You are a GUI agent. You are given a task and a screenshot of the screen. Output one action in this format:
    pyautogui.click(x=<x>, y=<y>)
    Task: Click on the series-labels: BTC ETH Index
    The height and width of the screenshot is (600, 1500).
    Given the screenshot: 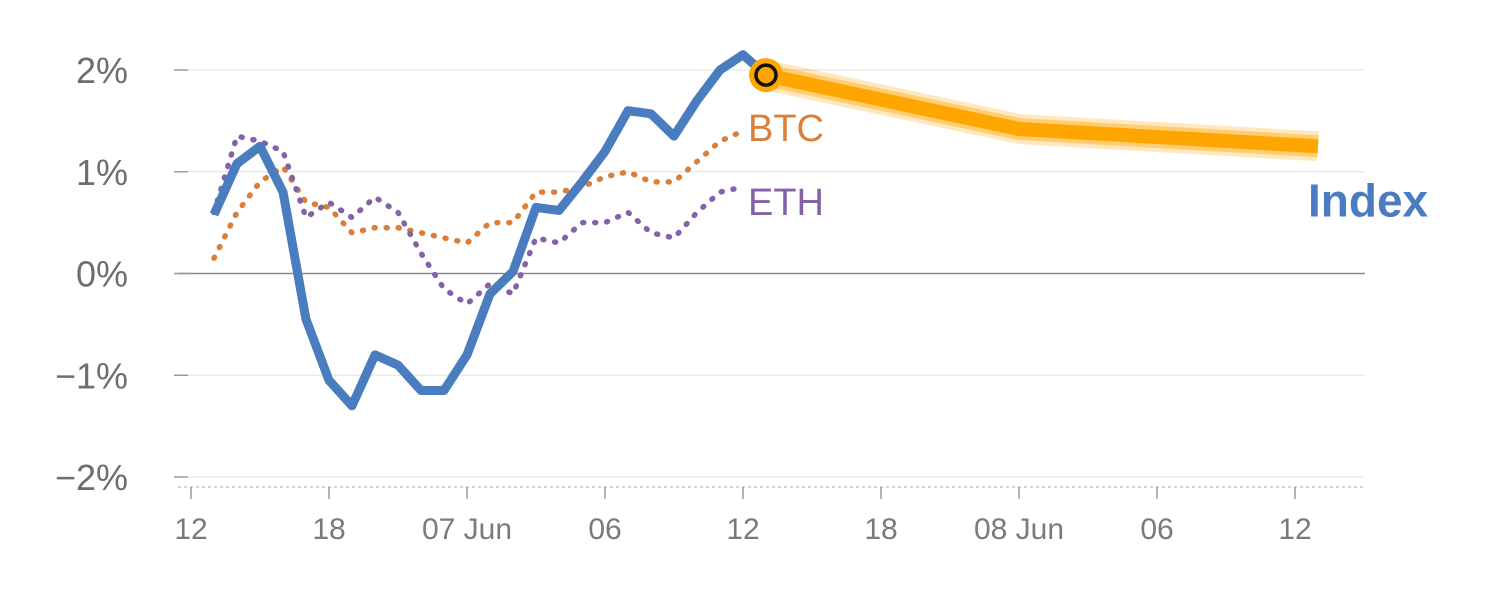 What is the action you would take?
    pyautogui.click(x=1088, y=167)
    